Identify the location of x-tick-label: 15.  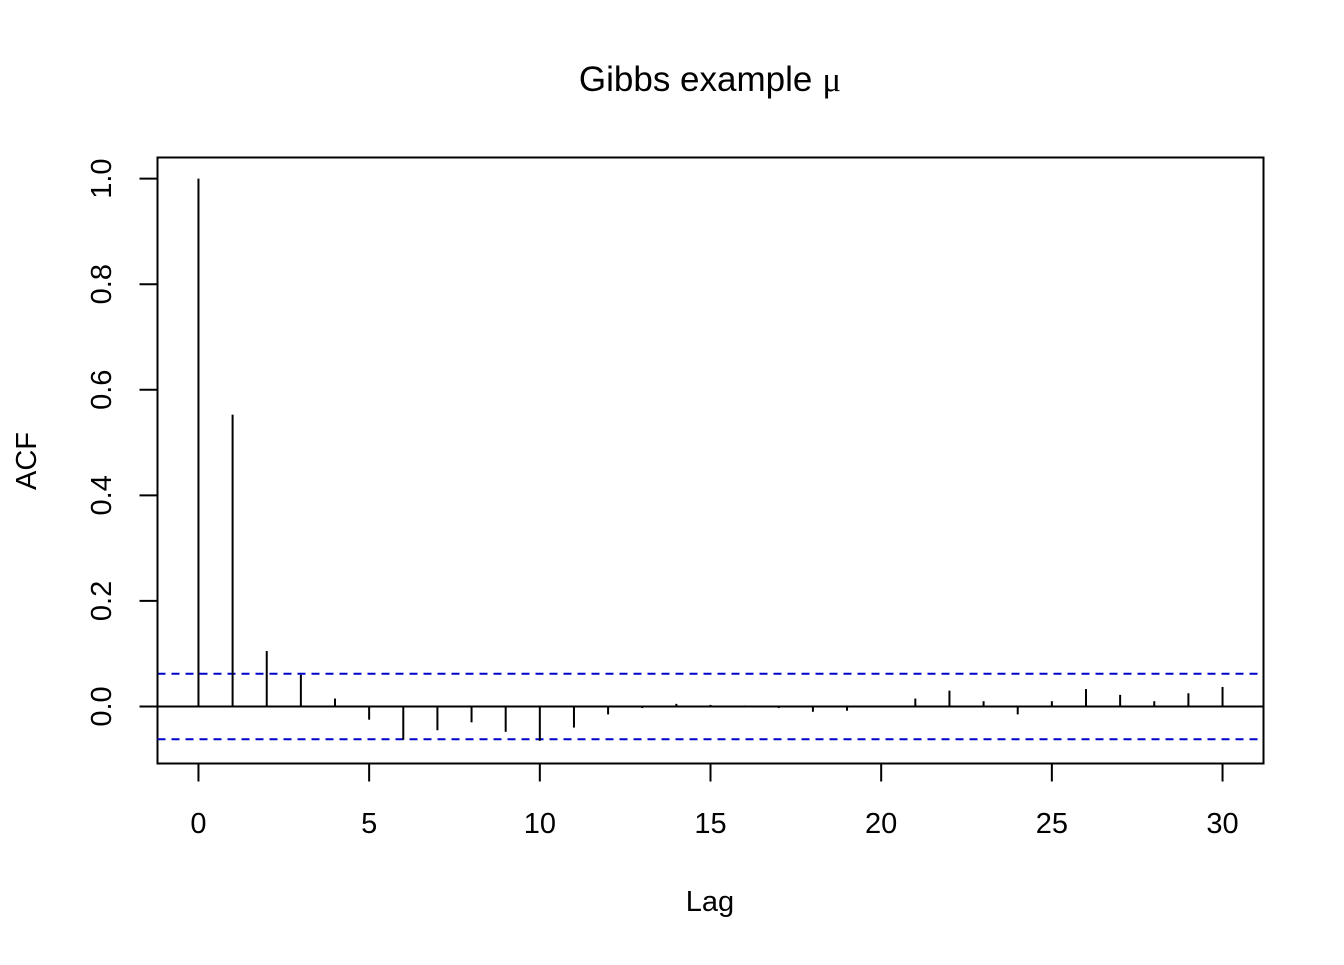
(710, 824).